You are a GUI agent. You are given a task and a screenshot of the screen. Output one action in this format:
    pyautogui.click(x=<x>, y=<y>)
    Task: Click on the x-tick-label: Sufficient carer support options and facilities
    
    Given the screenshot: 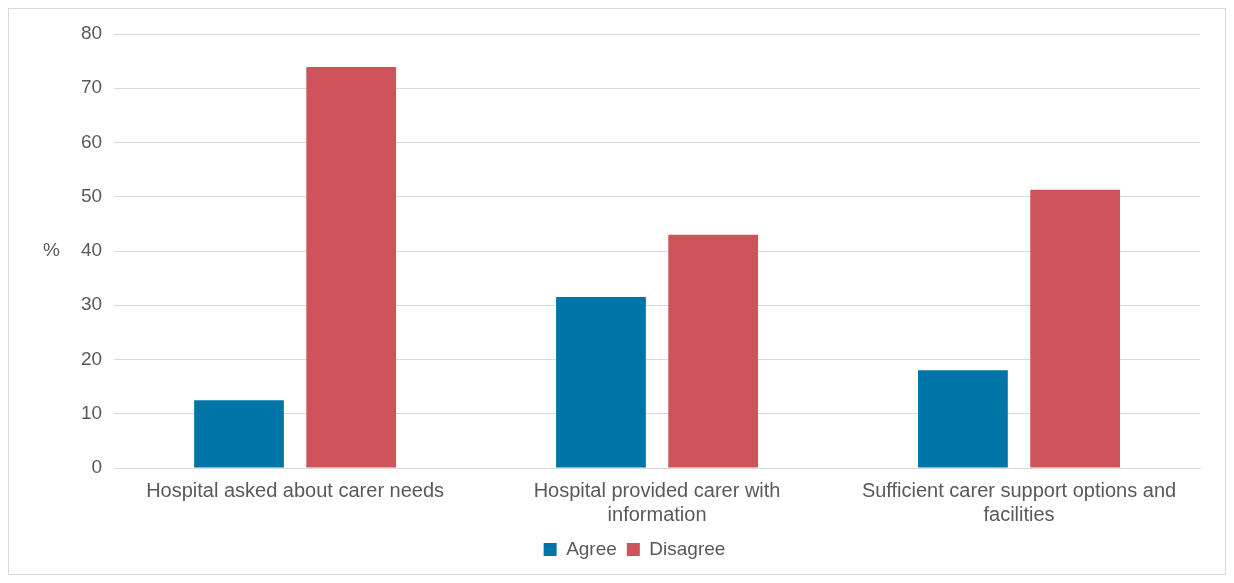 What is the action you would take?
    pyautogui.click(x=1019, y=501)
    